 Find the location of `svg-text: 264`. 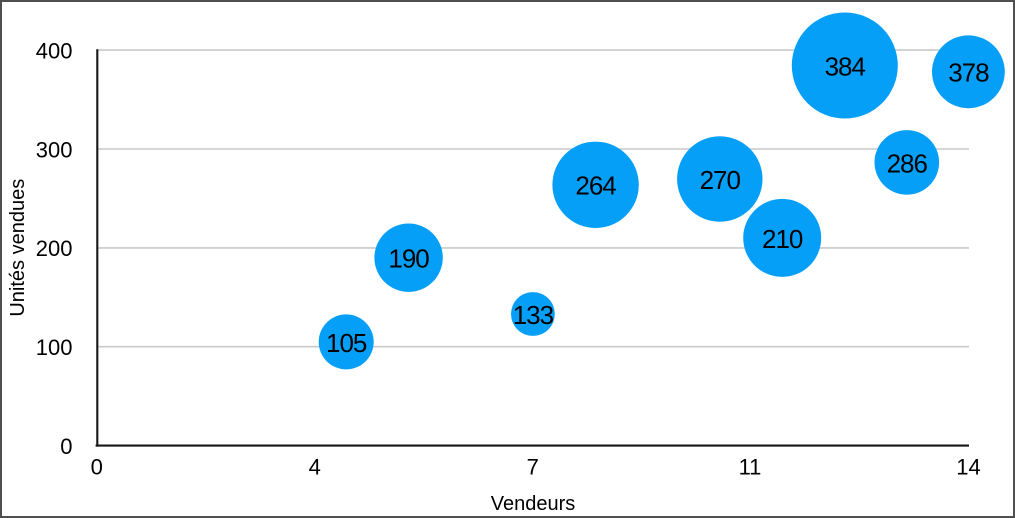

svg-text: 264 is located at coordinates (595, 186).